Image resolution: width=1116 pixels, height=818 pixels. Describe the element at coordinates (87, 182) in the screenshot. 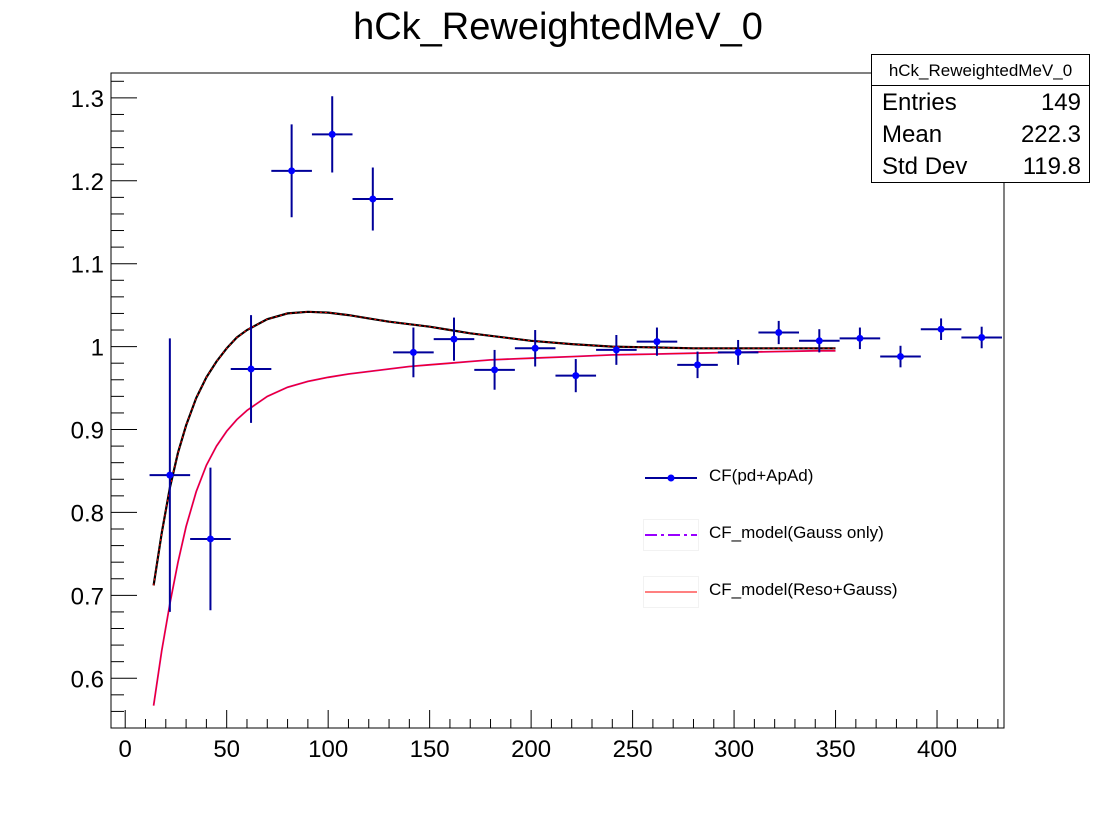

I see `y-tick-label: 1.2` at that location.